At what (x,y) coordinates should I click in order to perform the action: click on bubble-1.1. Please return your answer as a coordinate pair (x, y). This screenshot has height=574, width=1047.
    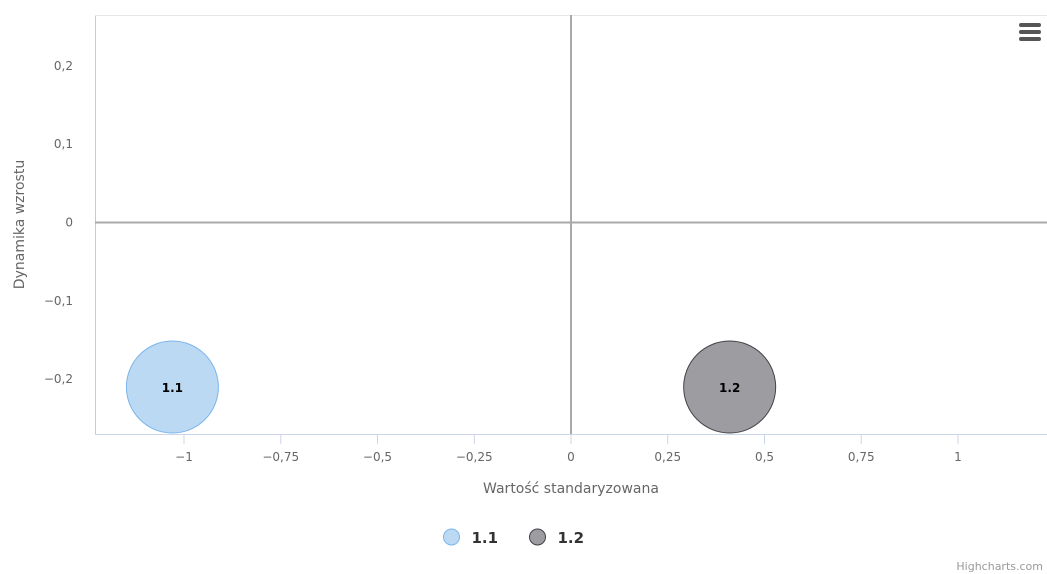
    Looking at the image, I should click on (172, 387).